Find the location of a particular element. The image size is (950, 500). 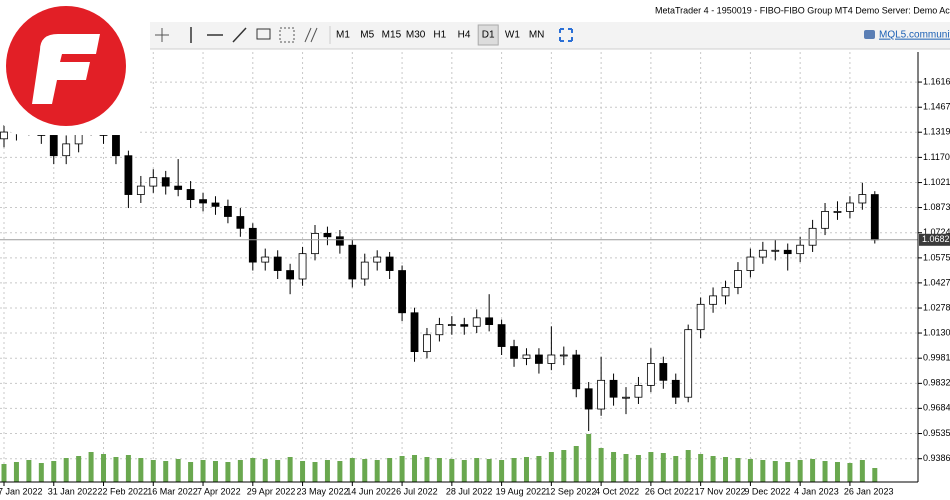

x-tick-label: 22 Feb 2022 is located at coordinates (123, 491).